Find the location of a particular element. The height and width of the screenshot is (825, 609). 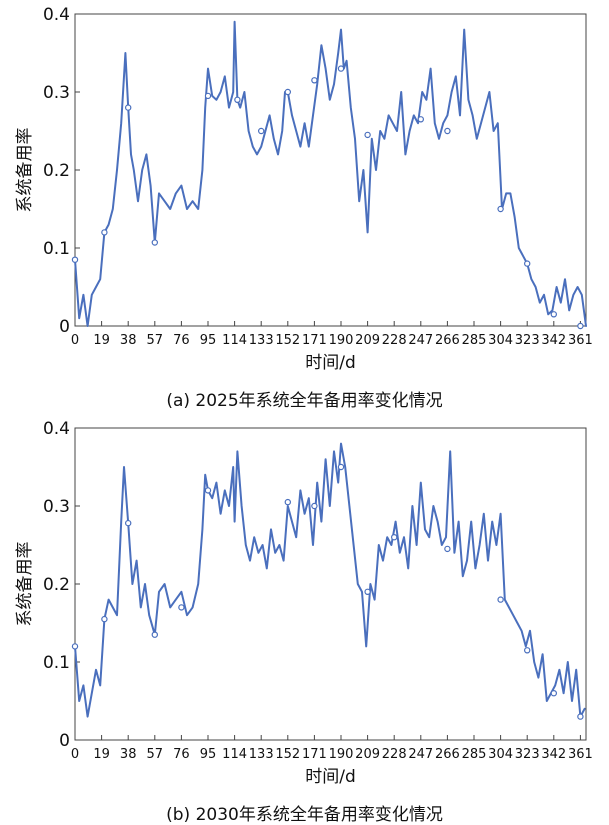

caption-2025: (a) 2025年系统全年备用率变化情况 is located at coordinates (304, 401).